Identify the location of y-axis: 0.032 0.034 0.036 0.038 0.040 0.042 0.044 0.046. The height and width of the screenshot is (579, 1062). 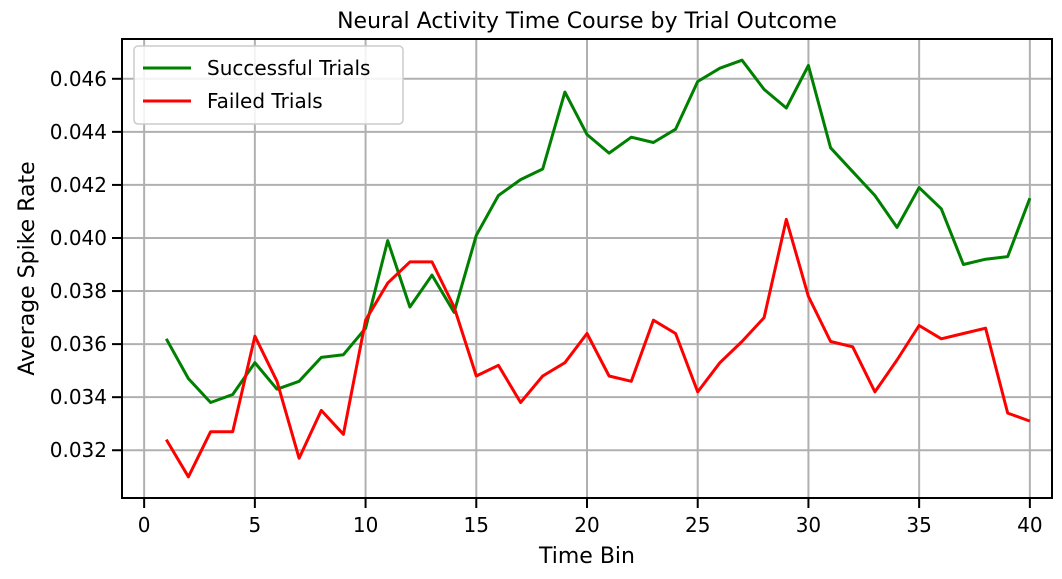
(86, 264).